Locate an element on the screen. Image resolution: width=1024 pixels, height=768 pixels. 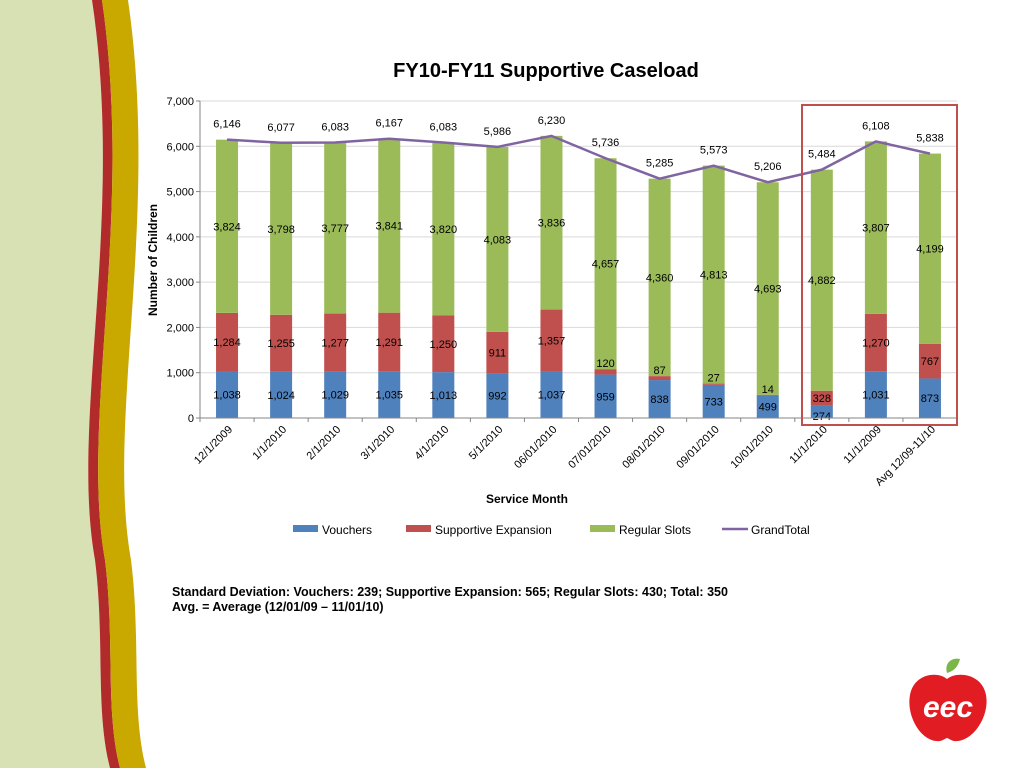
label-regular-slots: 3,777 is located at coordinates (335, 229).